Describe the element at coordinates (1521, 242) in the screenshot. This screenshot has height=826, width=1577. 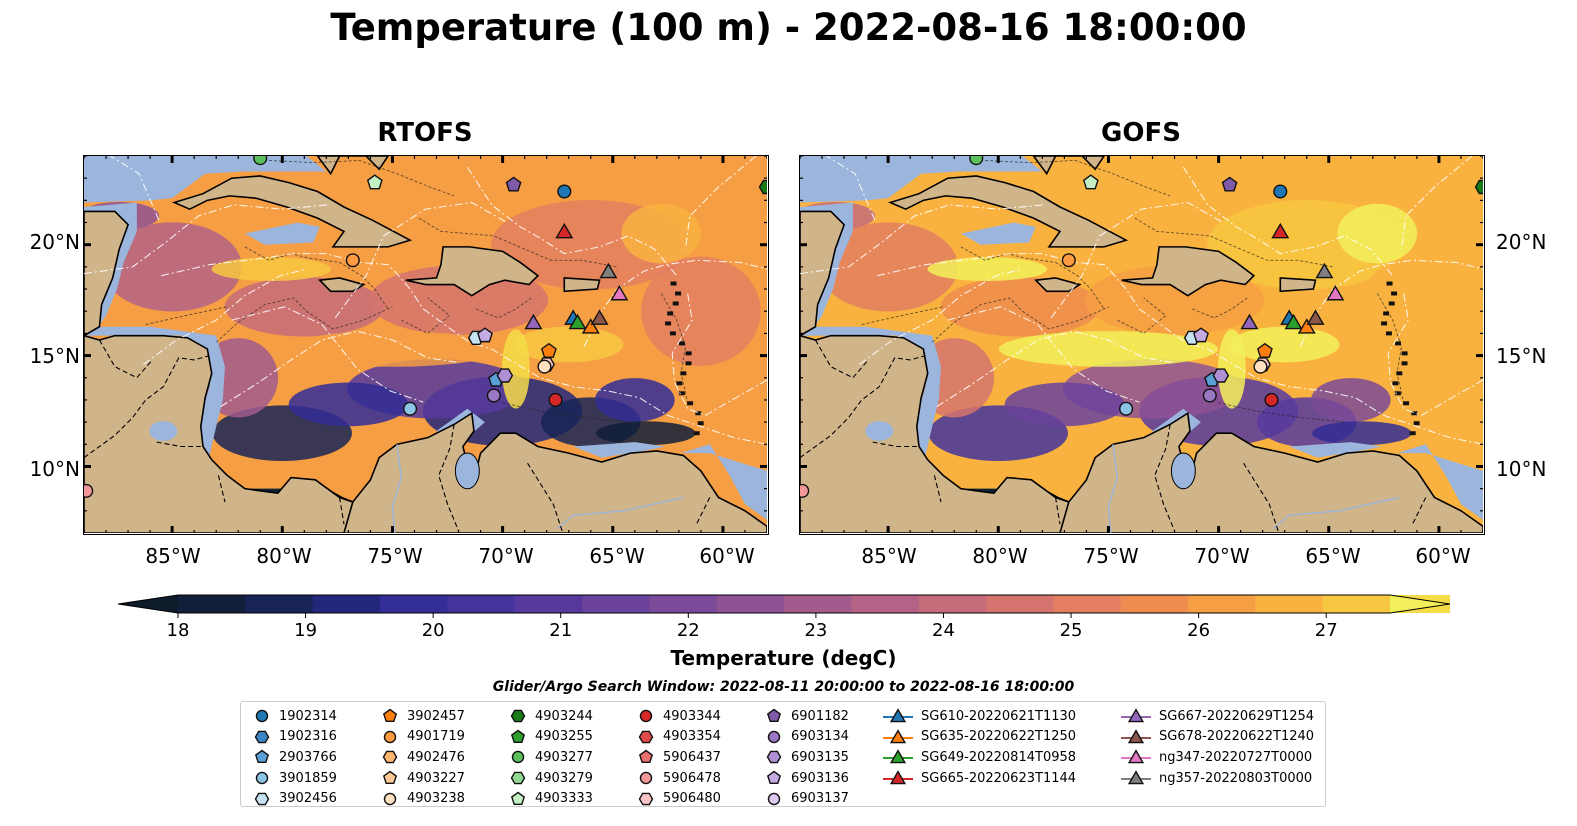
I see `y-tick-label: 20°N` at that location.